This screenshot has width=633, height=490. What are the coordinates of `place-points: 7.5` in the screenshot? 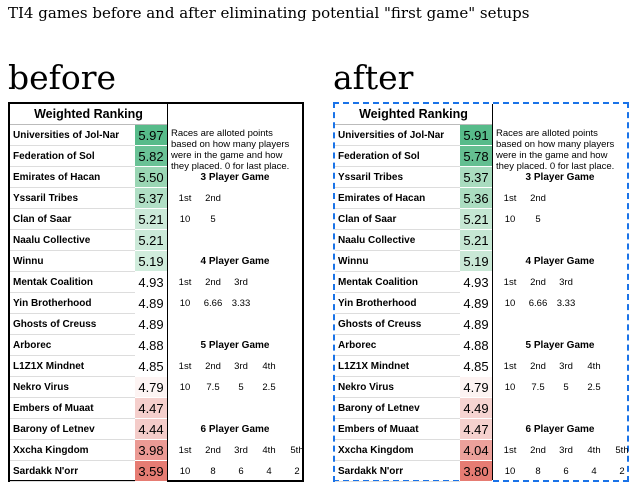 It's located at (538, 387).